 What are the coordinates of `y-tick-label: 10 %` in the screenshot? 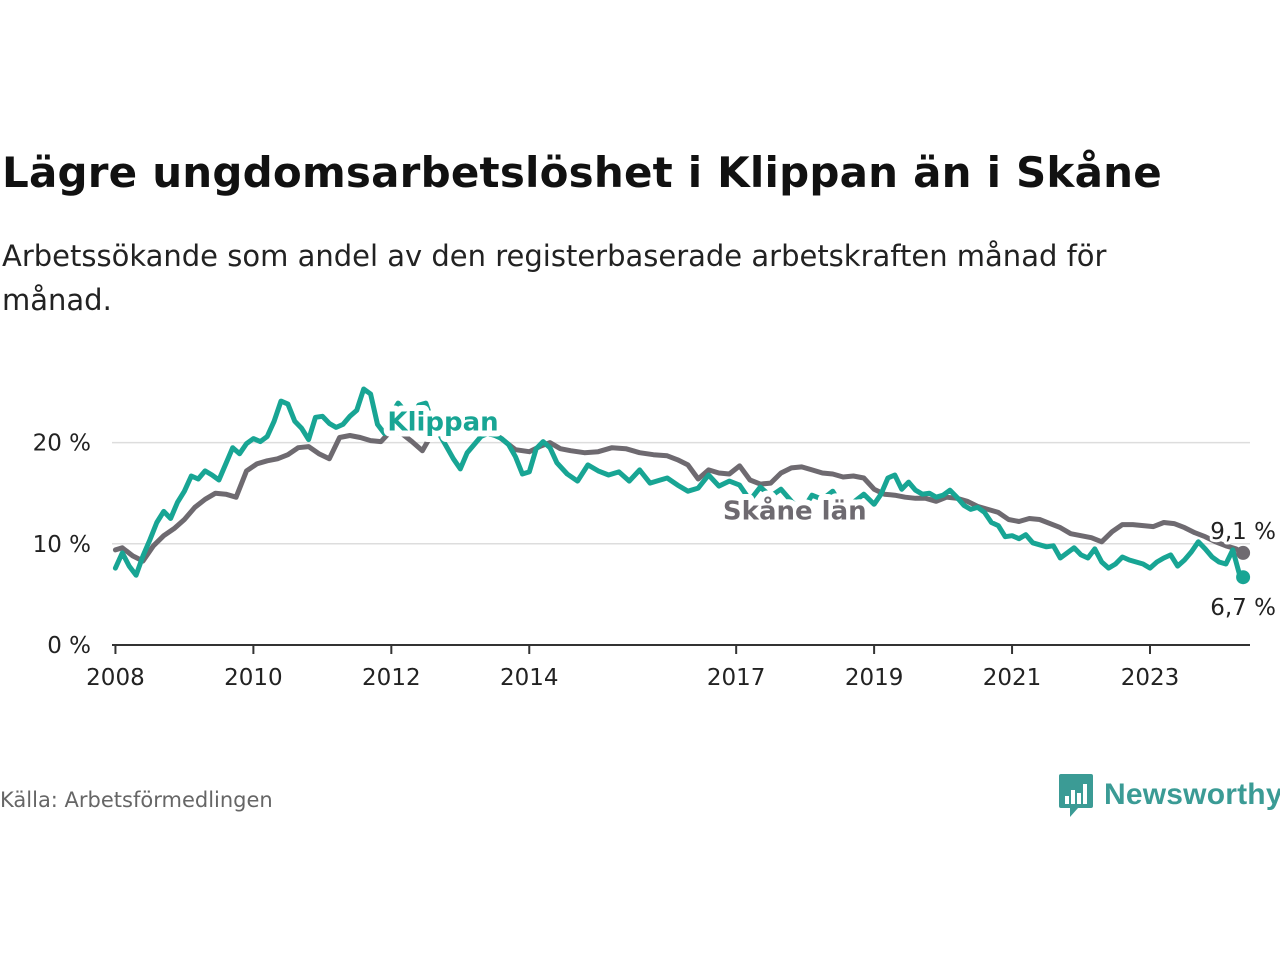 It's located at (62, 545).